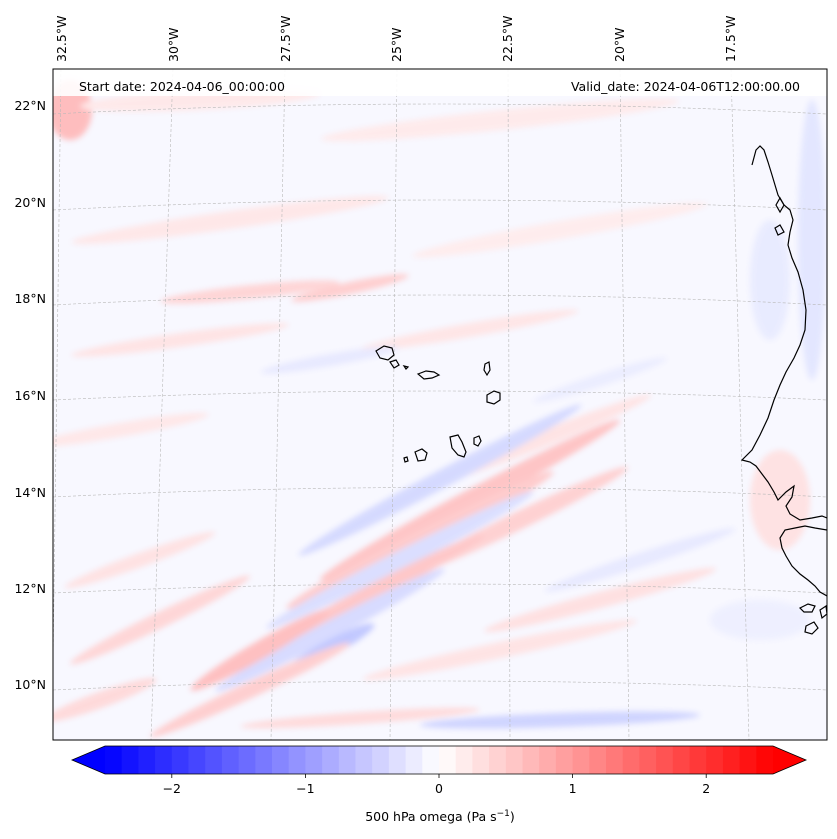 The width and height of the screenshot is (837, 839). I want to click on island-fogo, so click(421, 455).